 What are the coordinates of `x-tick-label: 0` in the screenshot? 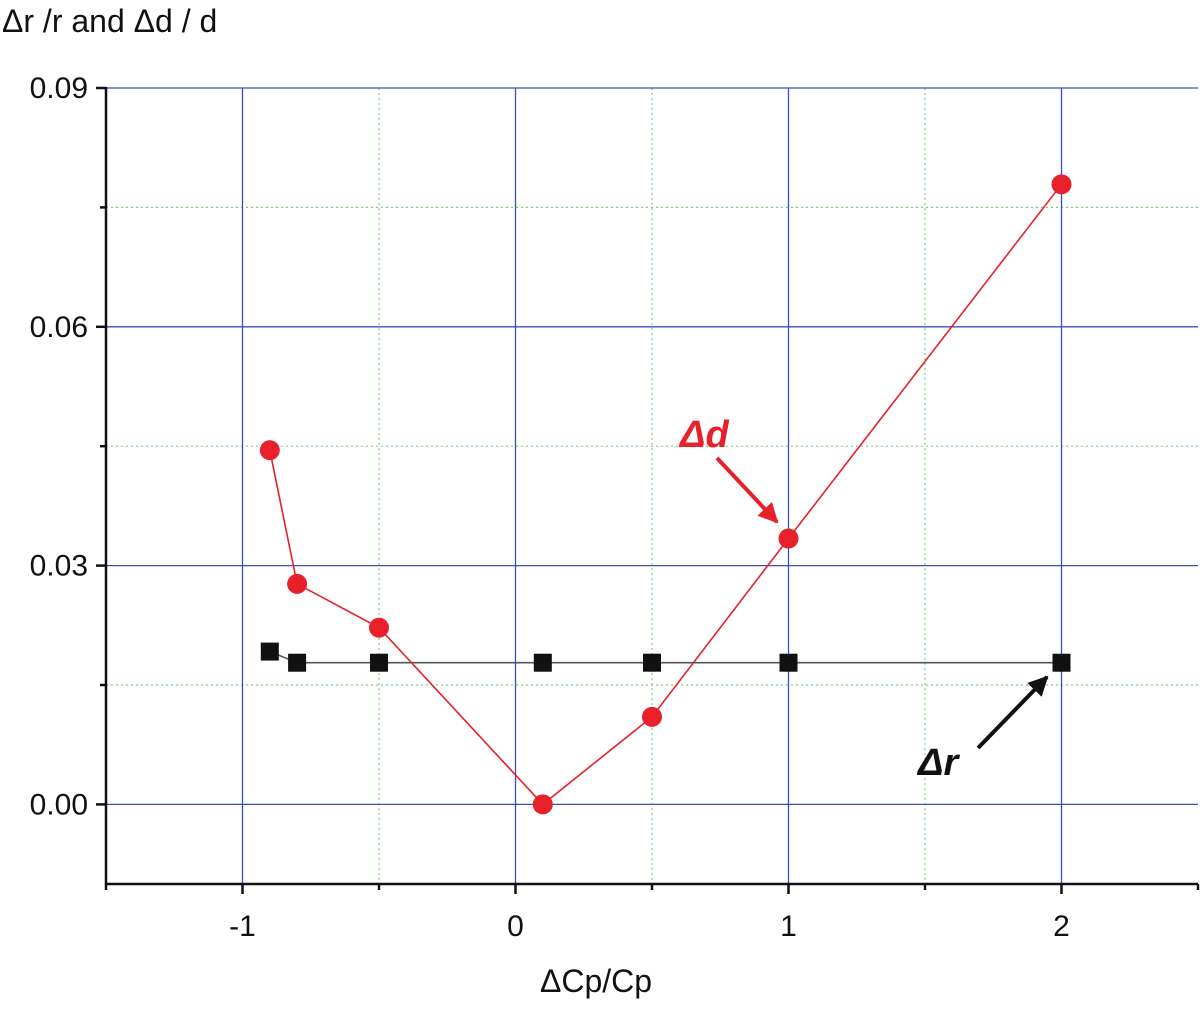 It's located at (515, 926).